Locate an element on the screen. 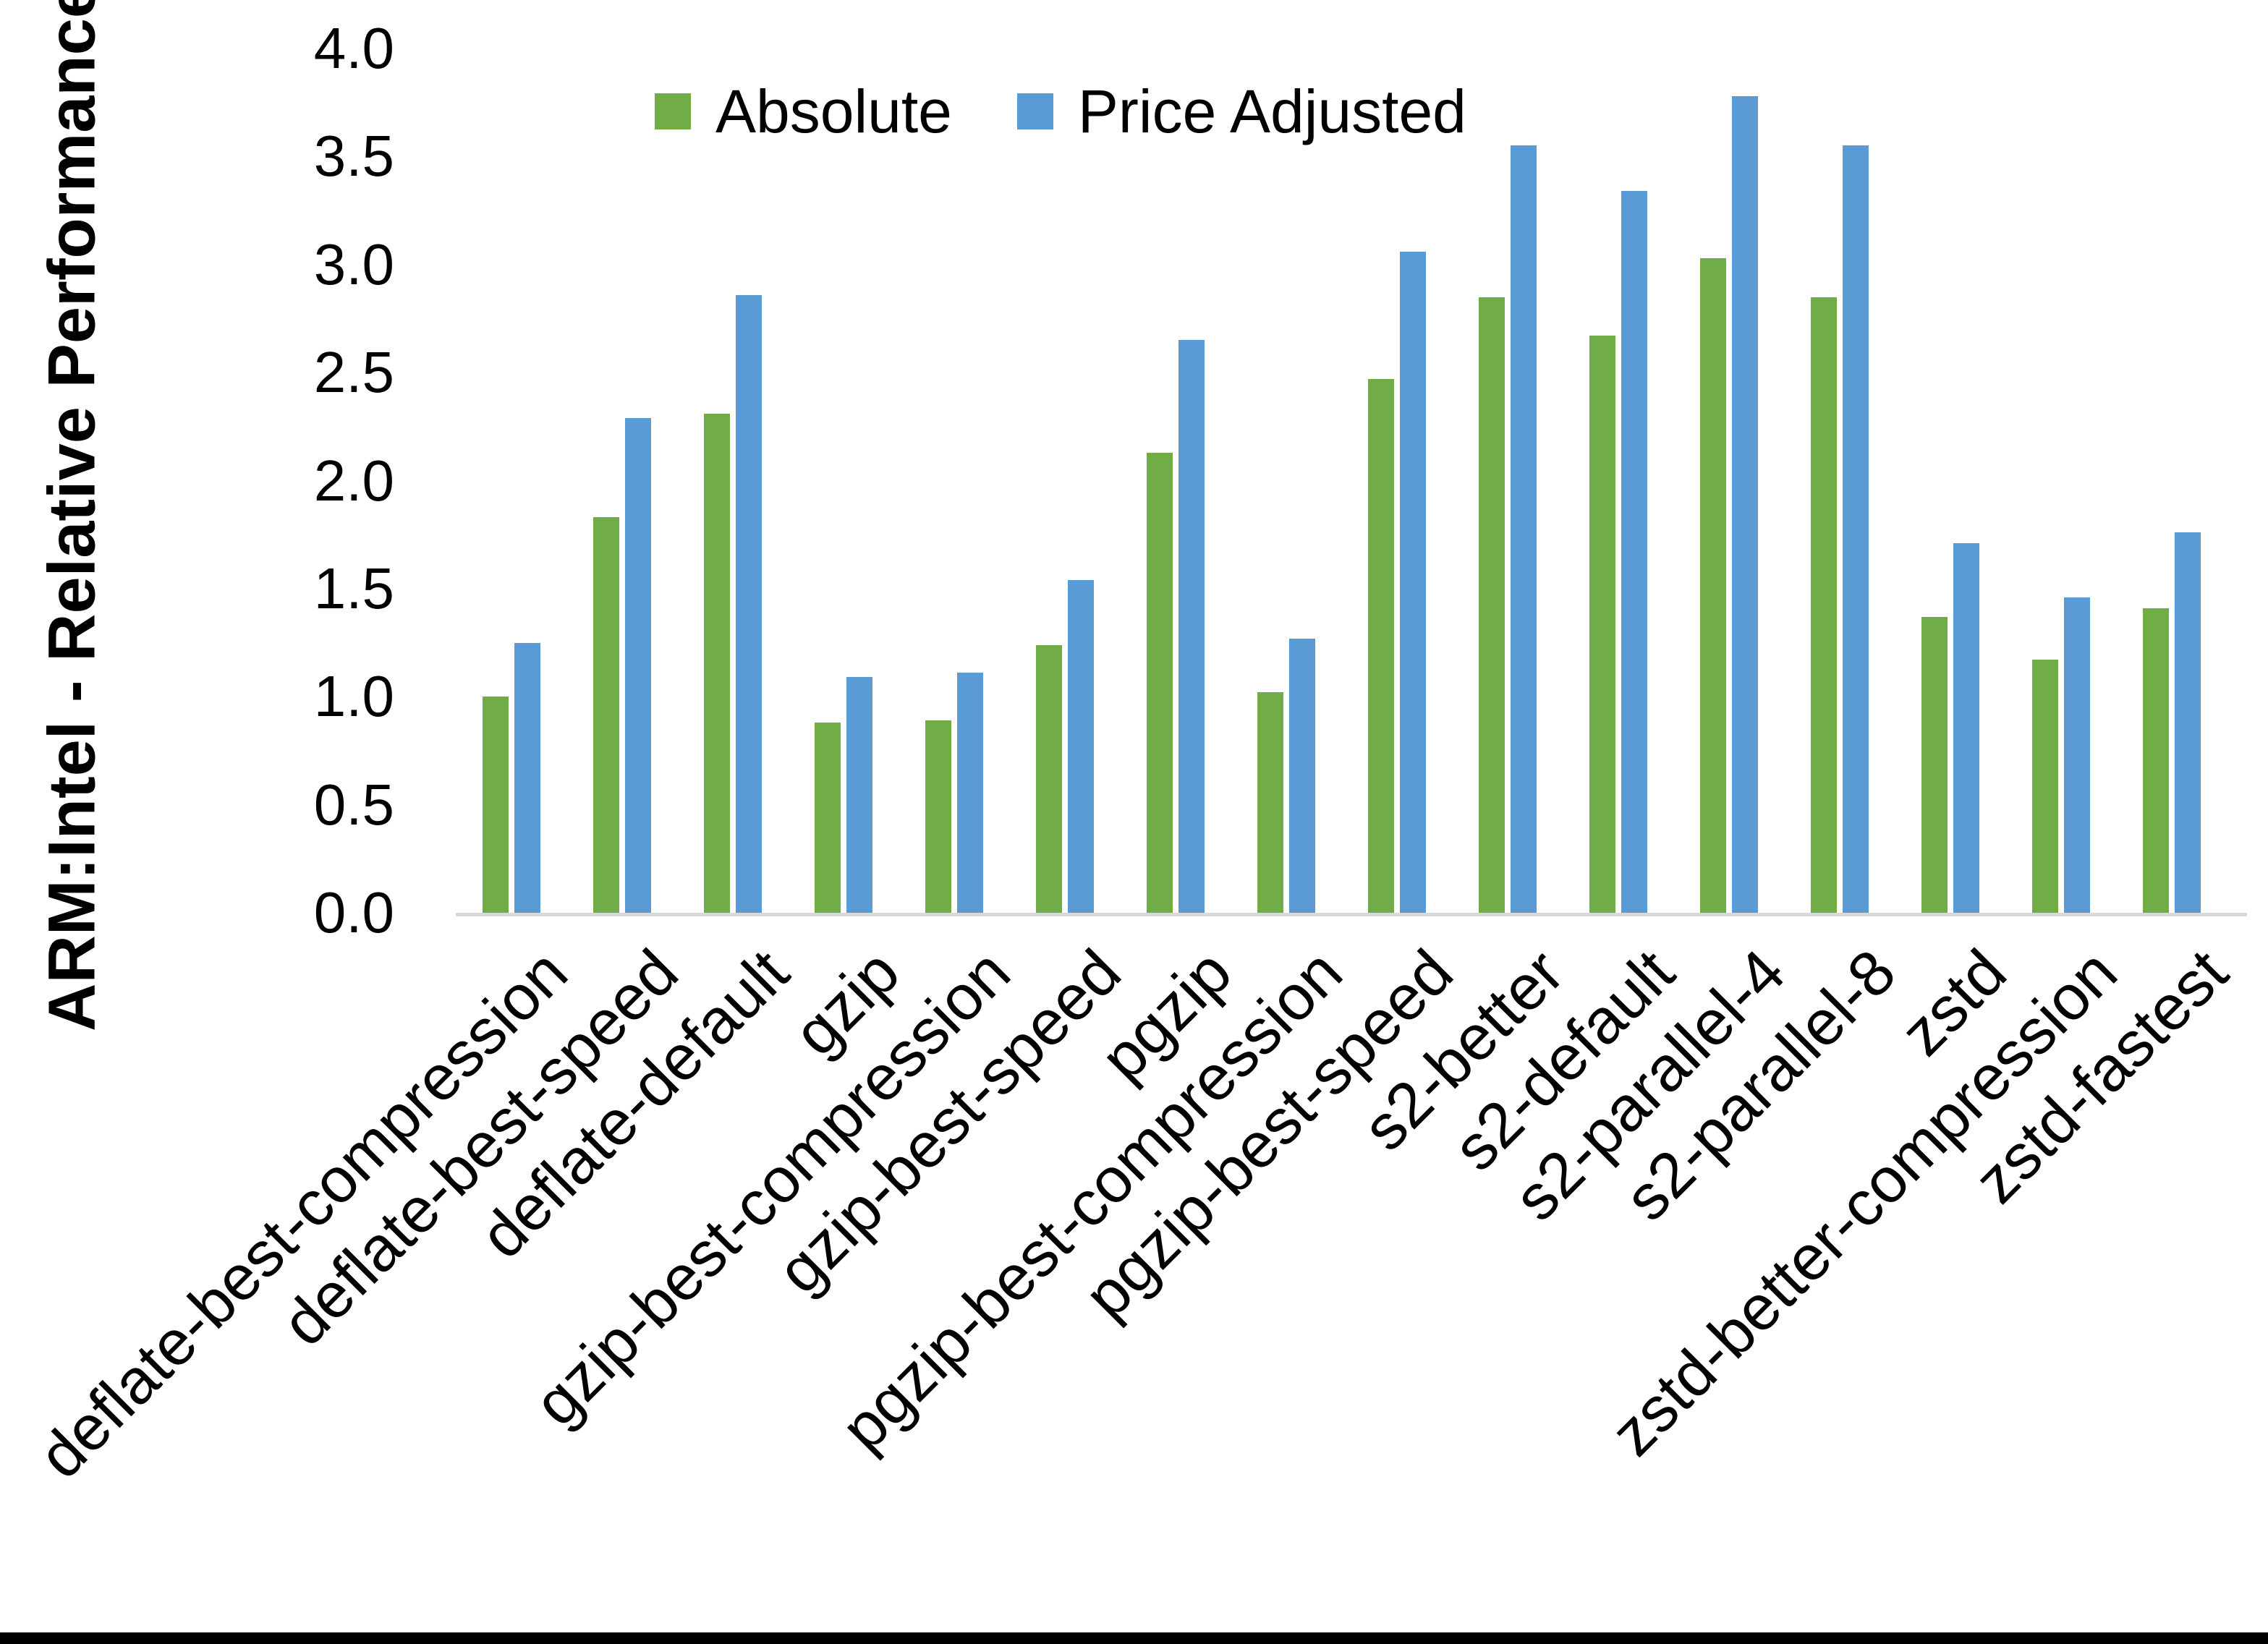 This screenshot has height=1644, width=2268. bar-absolute-s2-better is located at coordinates (1492, 605).